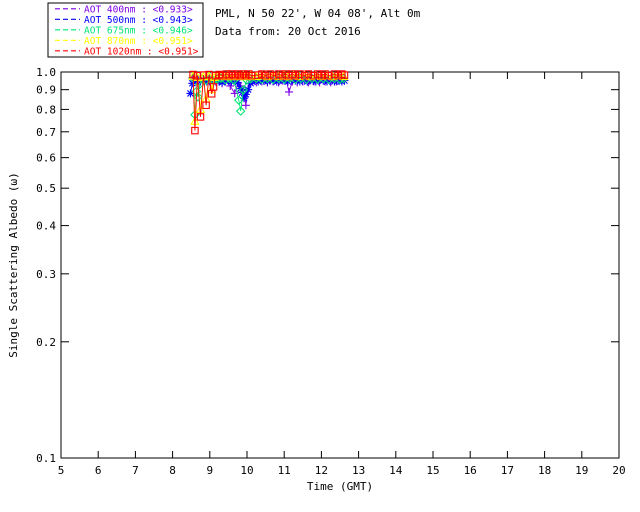 This screenshot has height=512, width=640. I want to click on x-tick-label: 18, so click(544, 470).